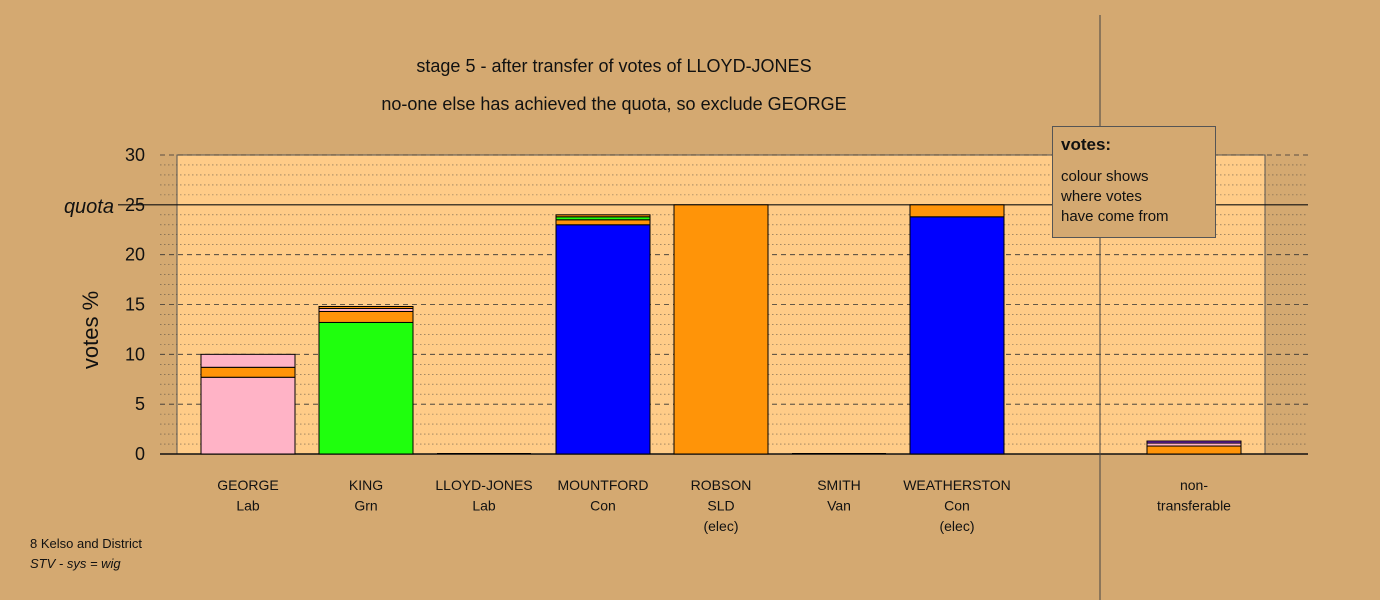 The height and width of the screenshot is (600, 1380). What do you see at coordinates (89, 207) in the screenshot?
I see `quota-label: quota` at bounding box center [89, 207].